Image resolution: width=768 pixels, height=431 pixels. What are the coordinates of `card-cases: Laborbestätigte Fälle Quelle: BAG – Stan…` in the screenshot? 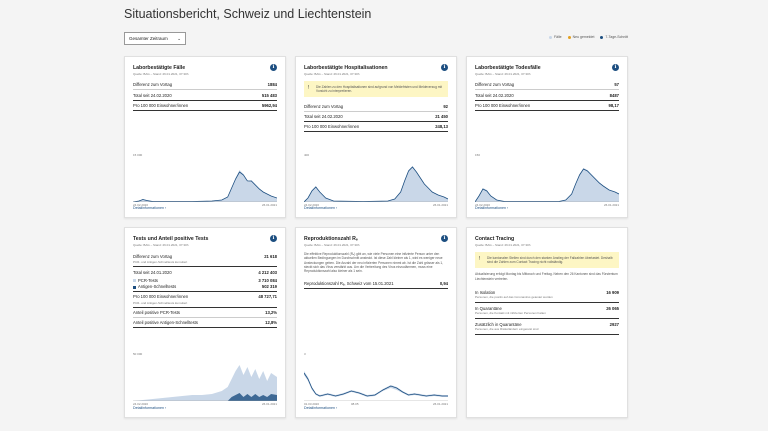 It's located at (205, 137).